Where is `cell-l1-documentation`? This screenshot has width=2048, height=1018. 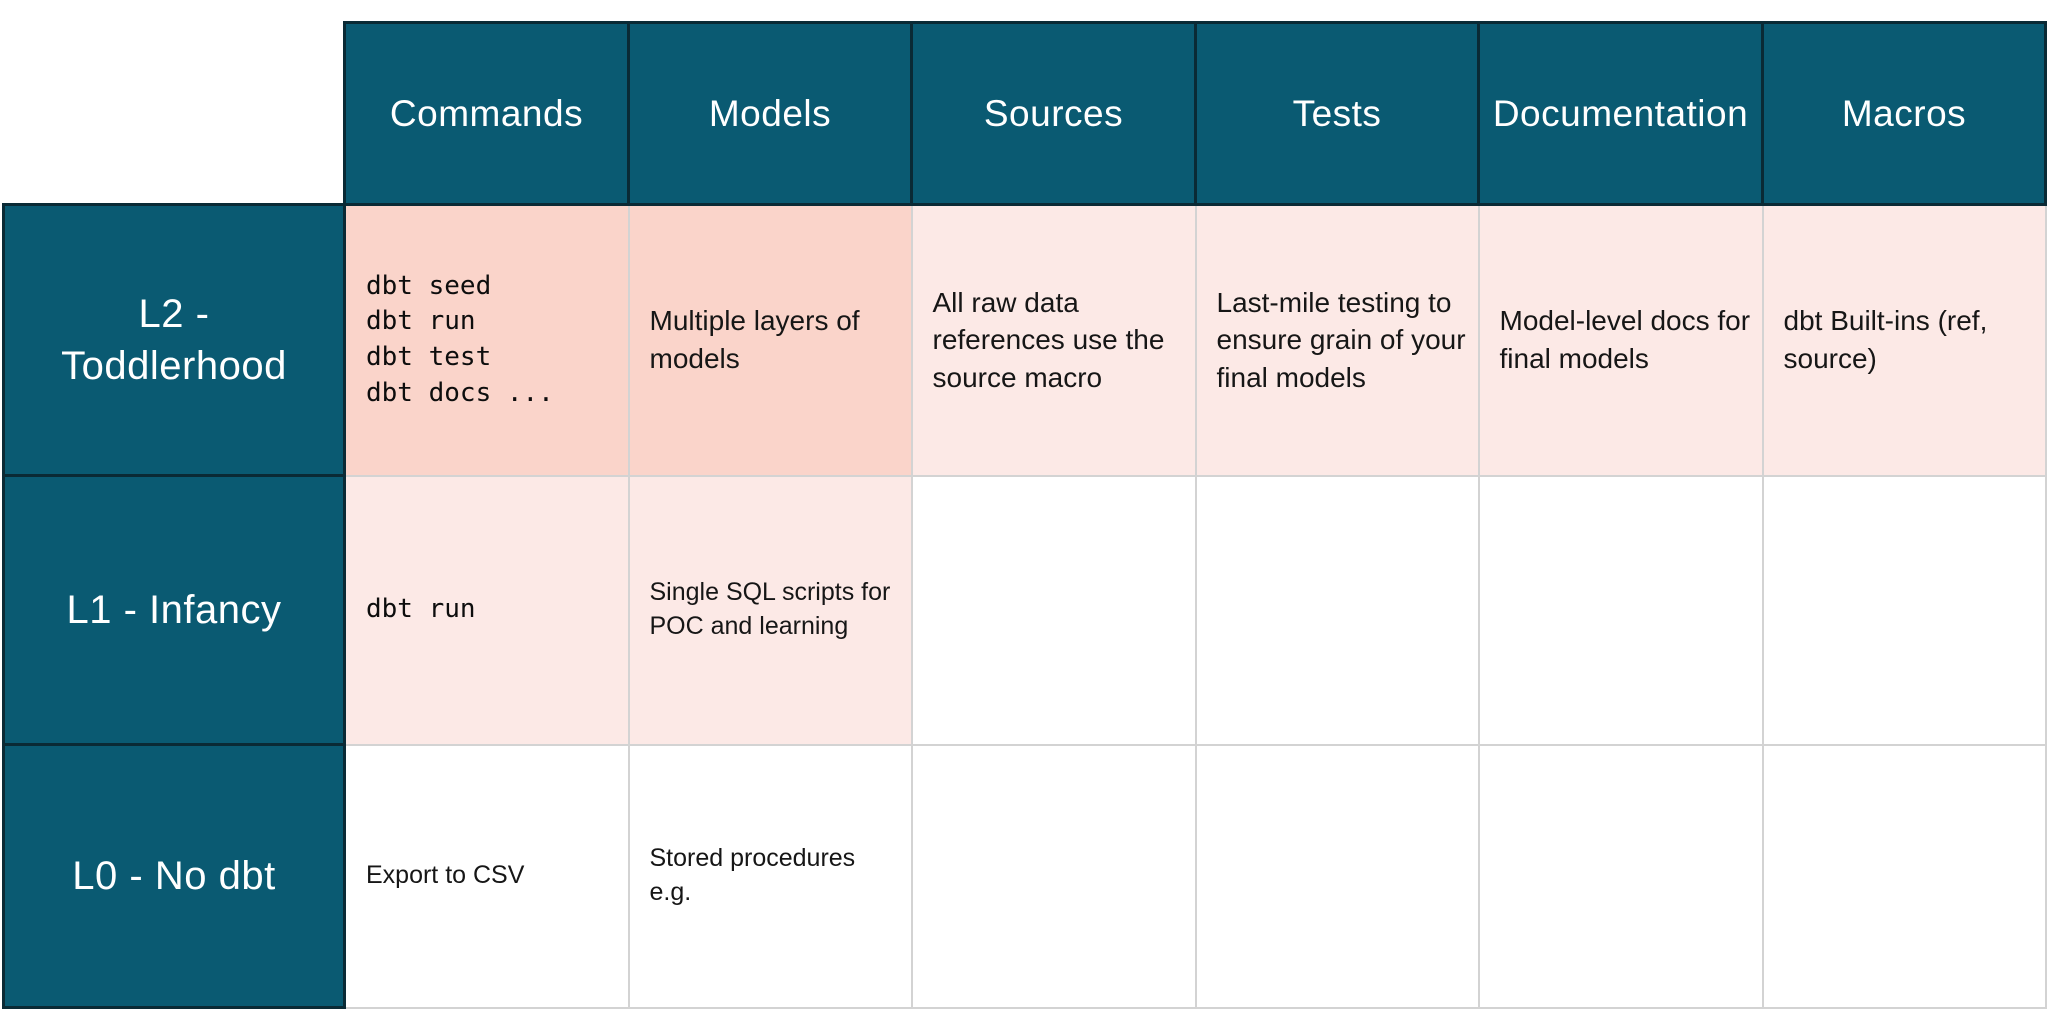 cell-l1-documentation is located at coordinates (1620, 610).